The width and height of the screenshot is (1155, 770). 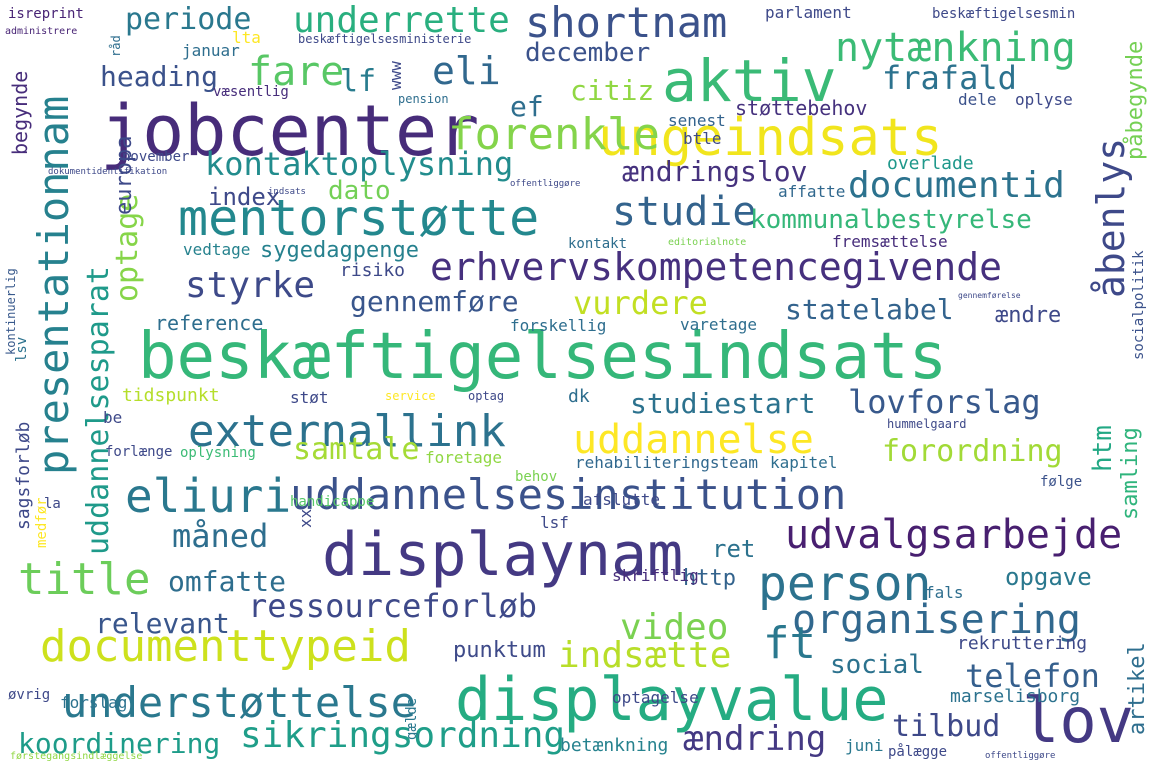 I want to click on word-eli: eli, so click(x=466, y=71).